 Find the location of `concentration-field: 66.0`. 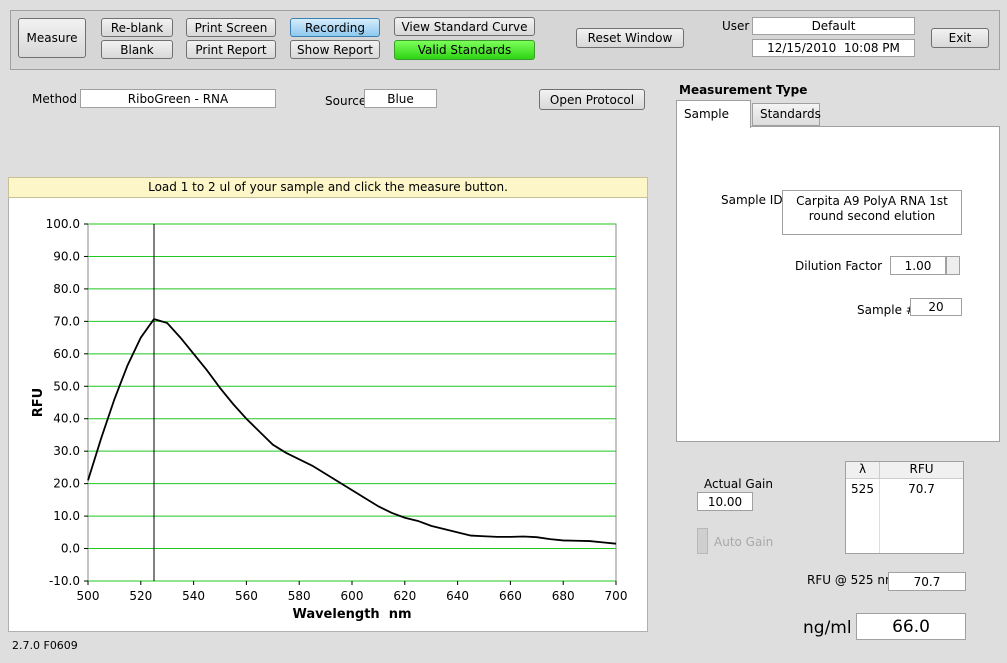

concentration-field: 66.0 is located at coordinates (911, 626).